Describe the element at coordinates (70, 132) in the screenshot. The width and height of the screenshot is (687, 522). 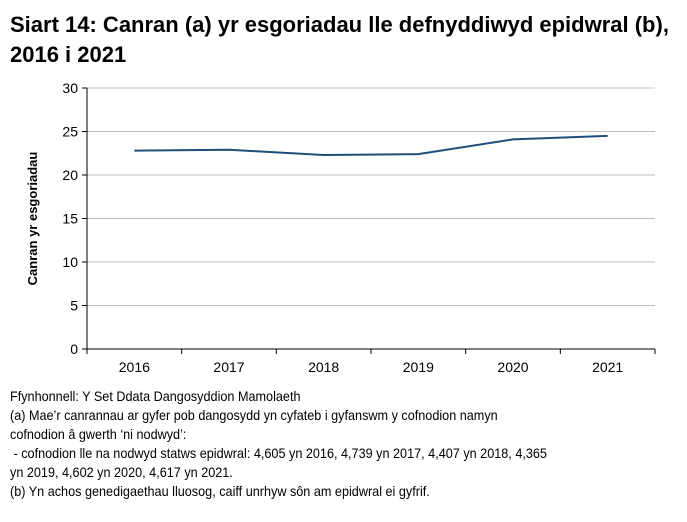
I see `y-tick-label: 25` at that location.